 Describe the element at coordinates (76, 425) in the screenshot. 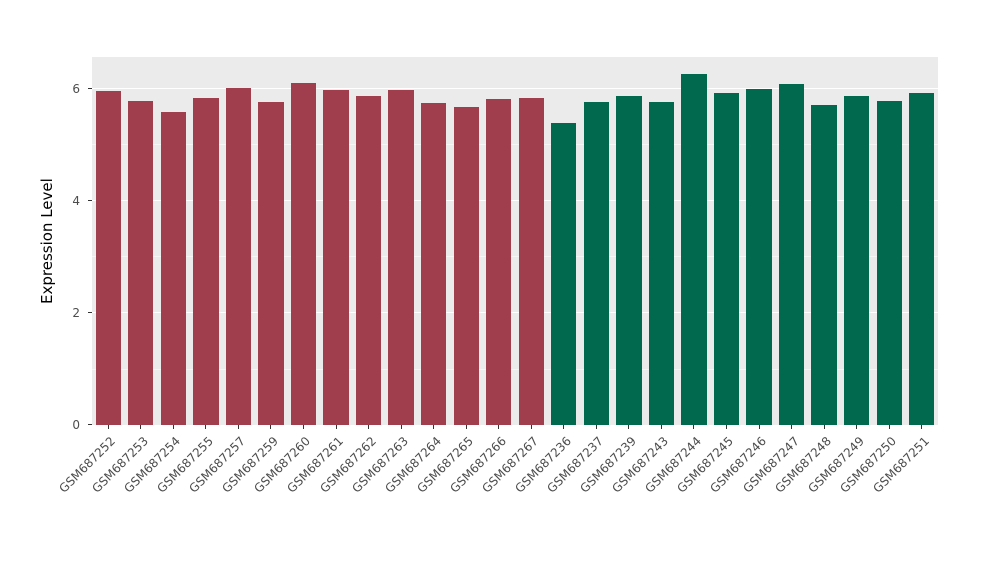

I see `y-tick-label: 0` at that location.